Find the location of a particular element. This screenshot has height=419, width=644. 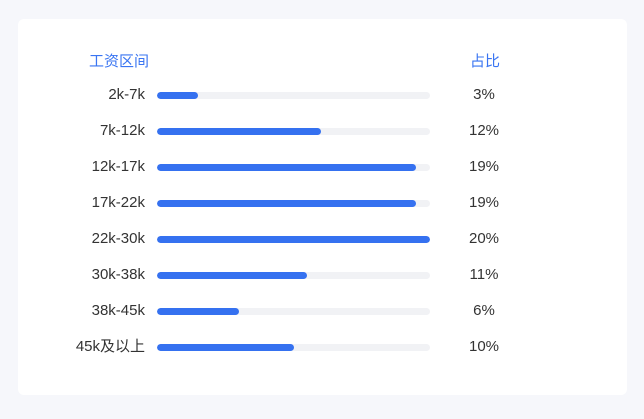

category-label: 17k-22k is located at coordinates (118, 202).